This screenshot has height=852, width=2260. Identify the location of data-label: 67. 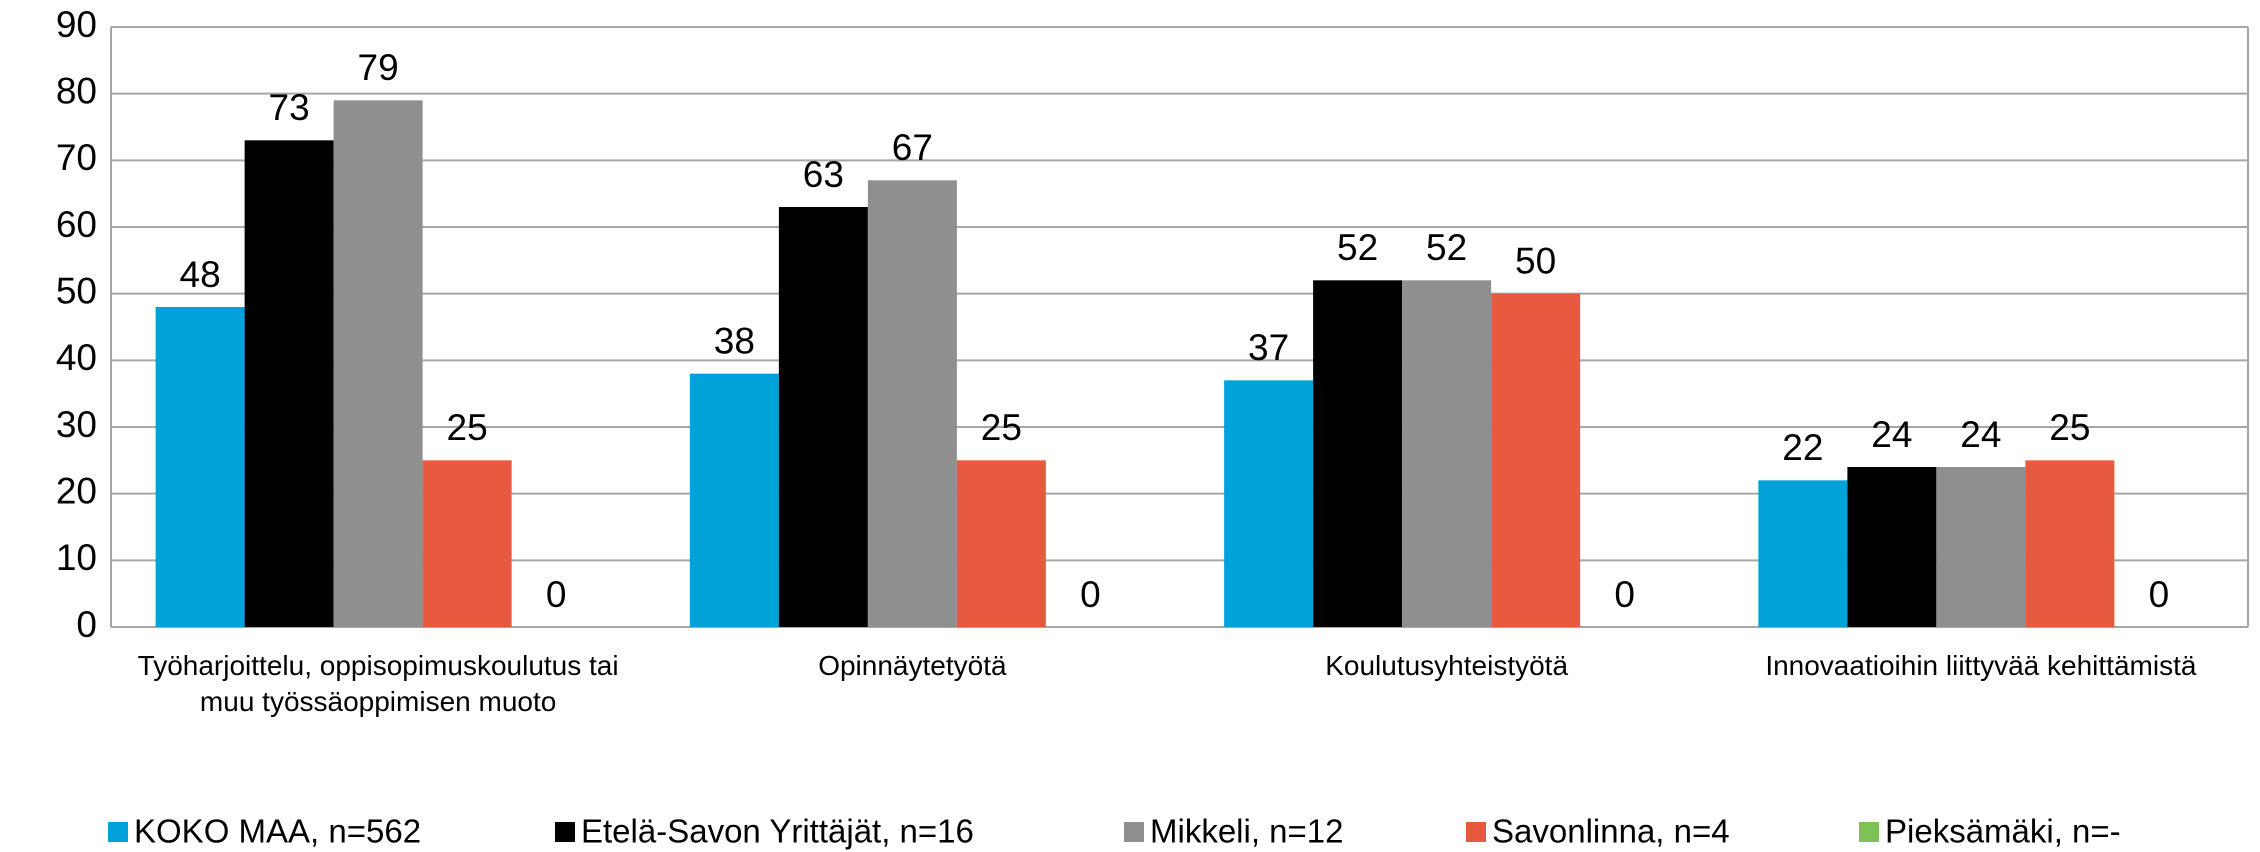
(912, 147).